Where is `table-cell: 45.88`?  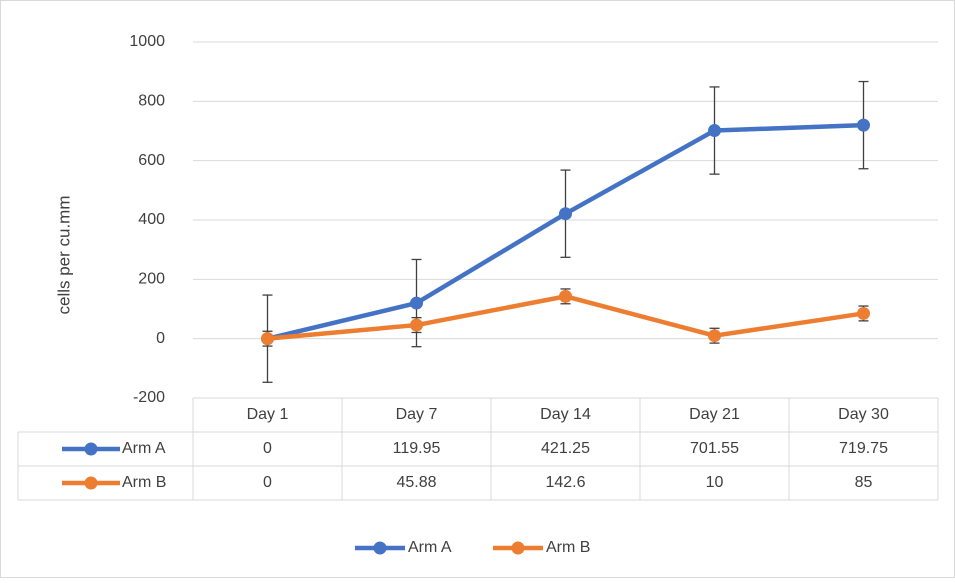 table-cell: 45.88 is located at coordinates (416, 482).